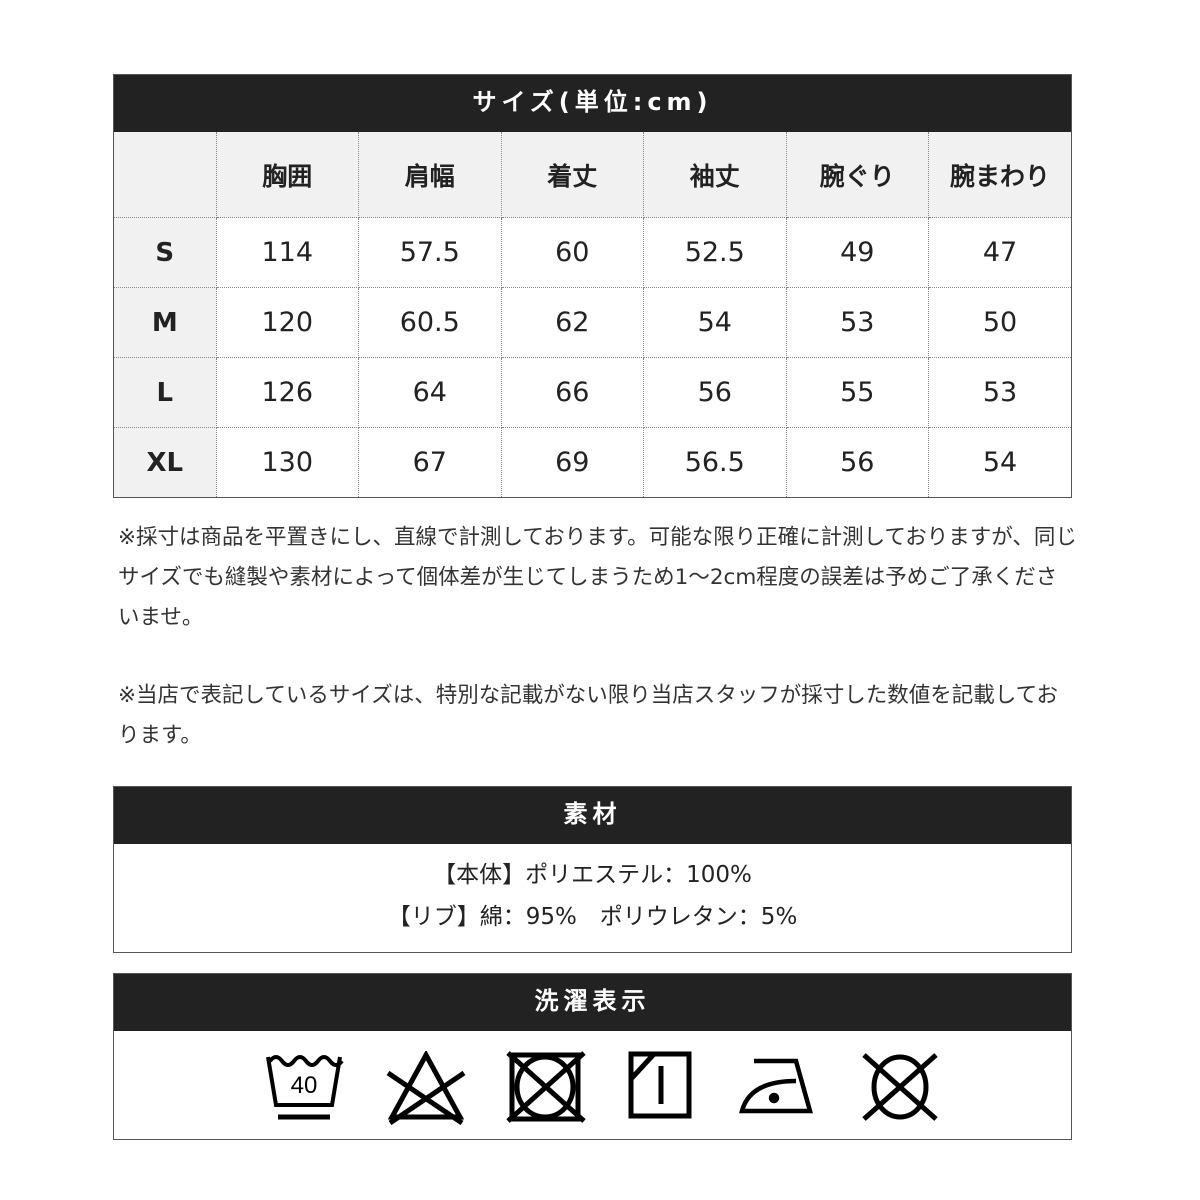  Describe the element at coordinates (857, 175) in the screenshot. I see `column-header: 腕ぐり` at that location.